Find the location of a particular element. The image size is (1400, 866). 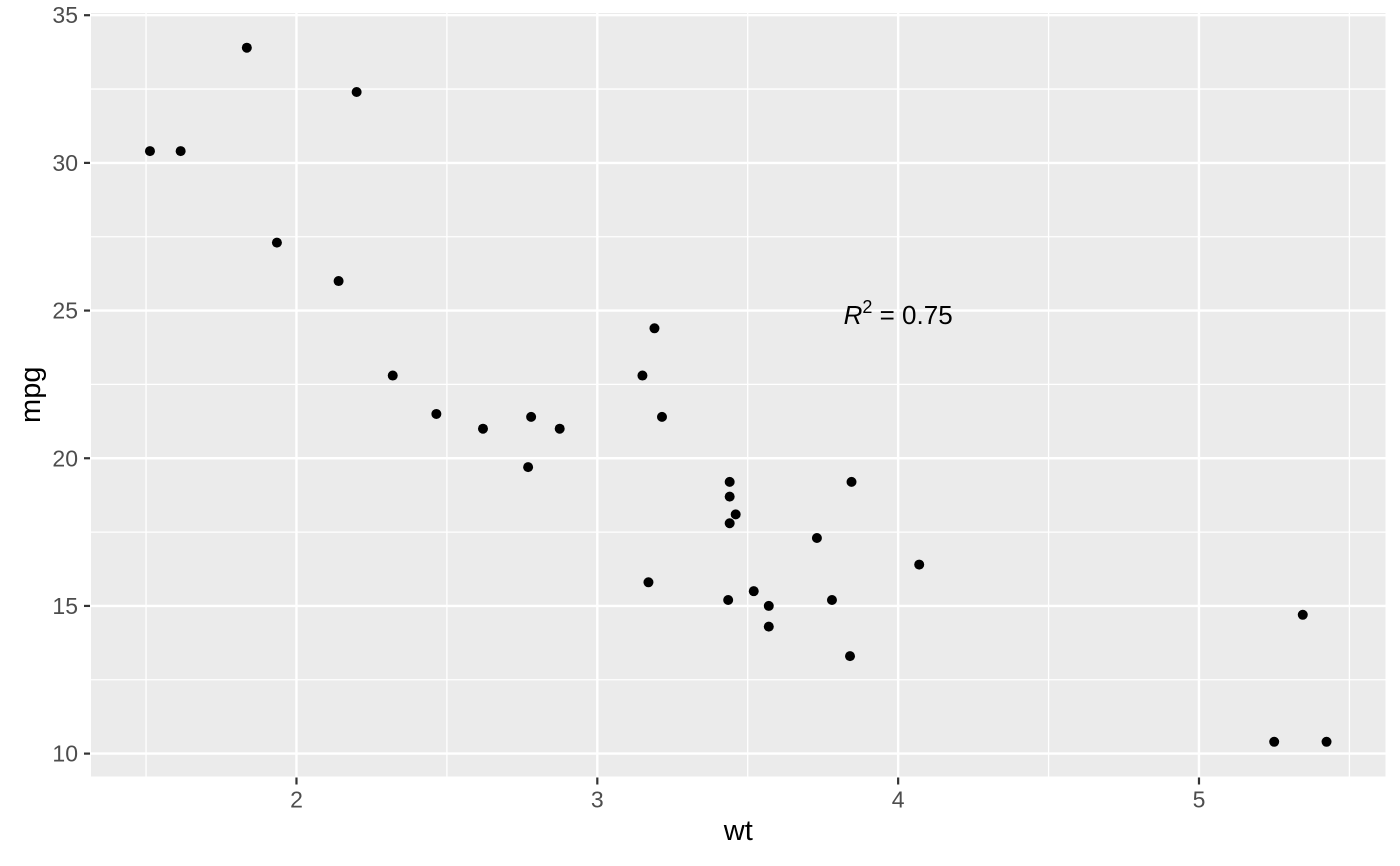

y-tick-label: 25 is located at coordinates (65, 311).